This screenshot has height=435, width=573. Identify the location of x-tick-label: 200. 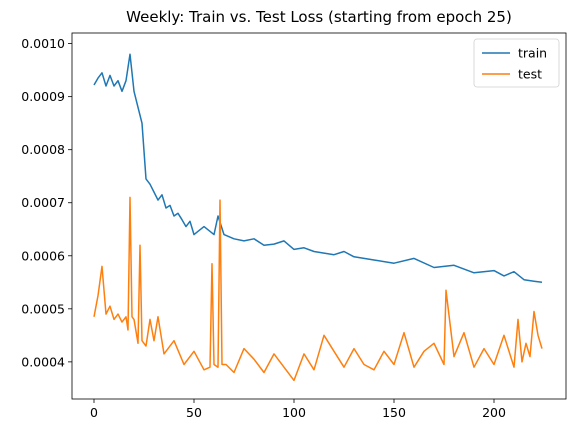
(494, 412).